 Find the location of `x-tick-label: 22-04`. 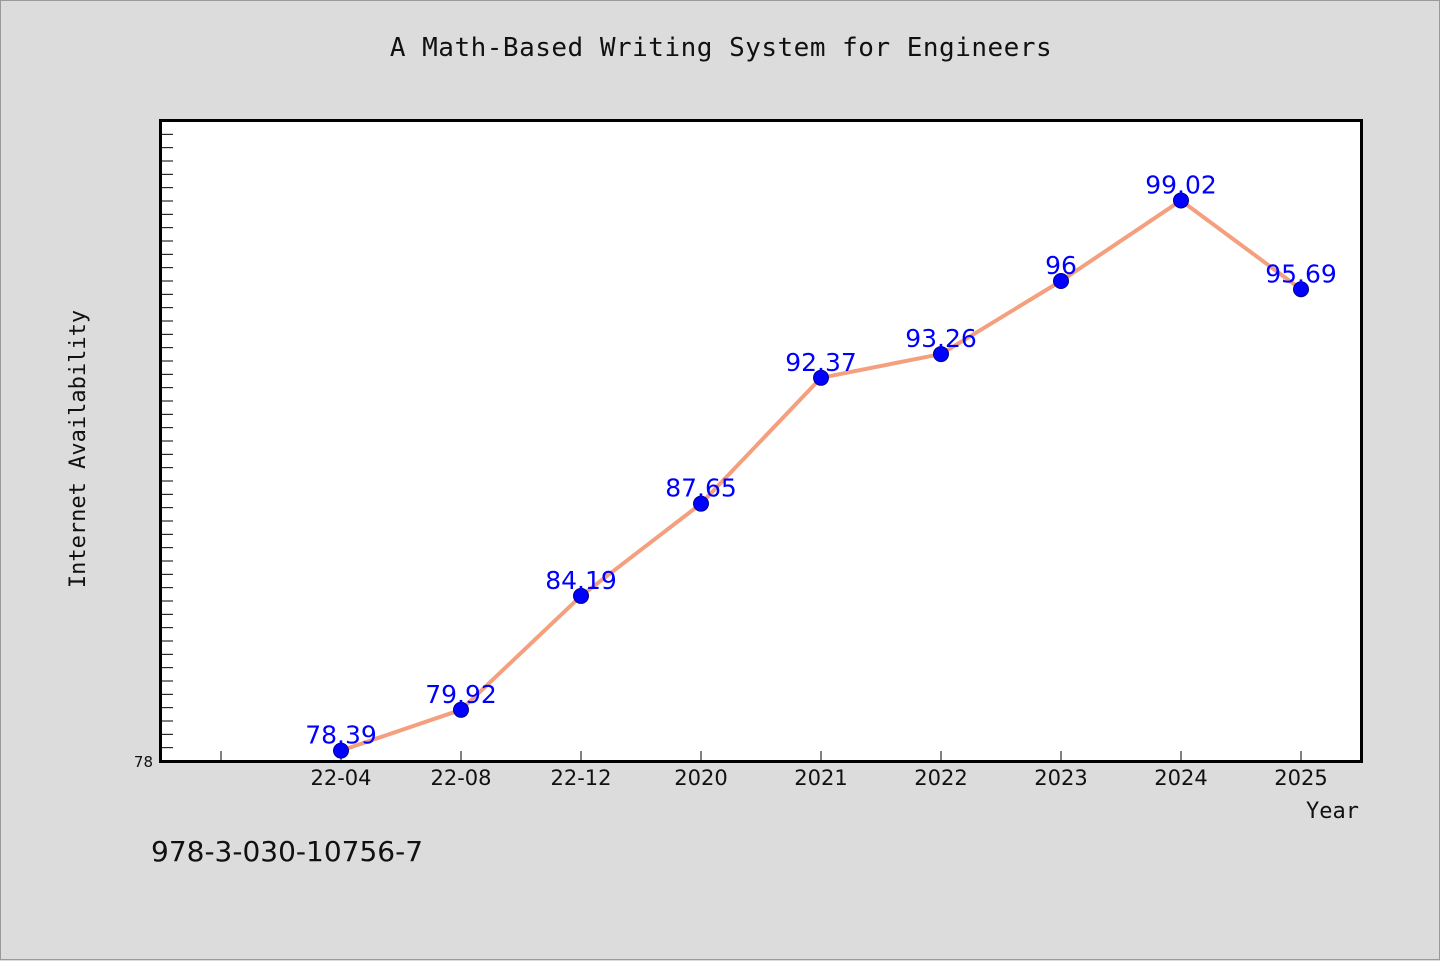

x-tick-label: 22-04 is located at coordinates (340, 778).